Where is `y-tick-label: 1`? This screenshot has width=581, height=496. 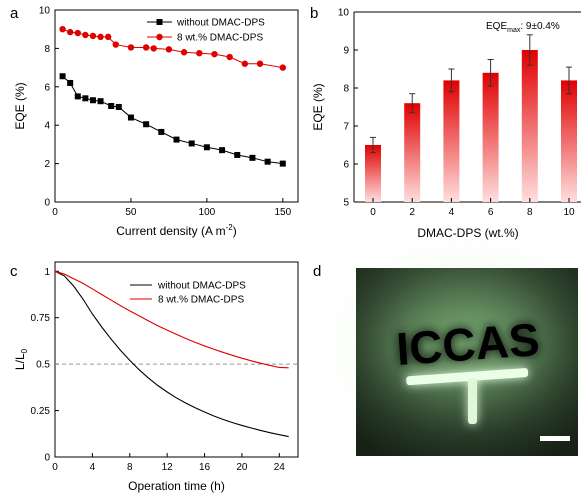 y-tick-label: 1 is located at coordinates (47, 272).